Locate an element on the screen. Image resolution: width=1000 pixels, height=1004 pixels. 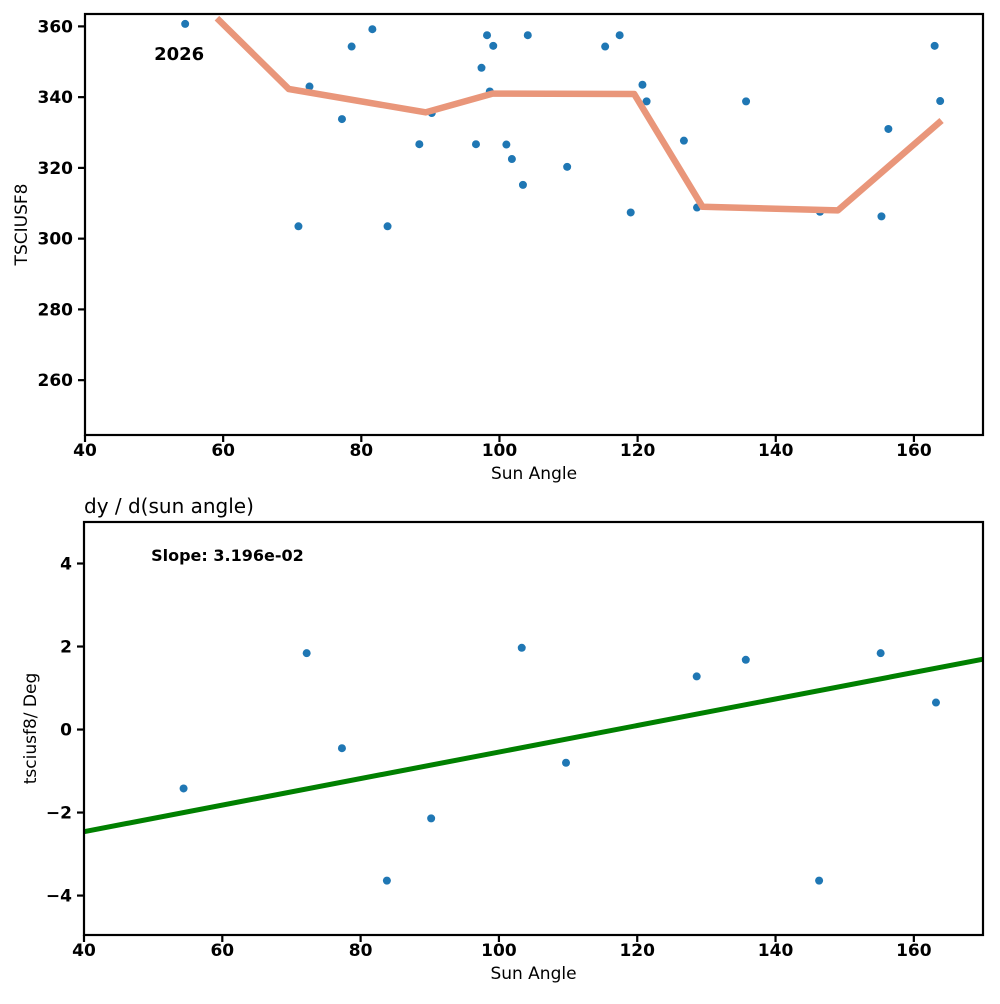
rolling-mean-line is located at coordinates (579, 114).